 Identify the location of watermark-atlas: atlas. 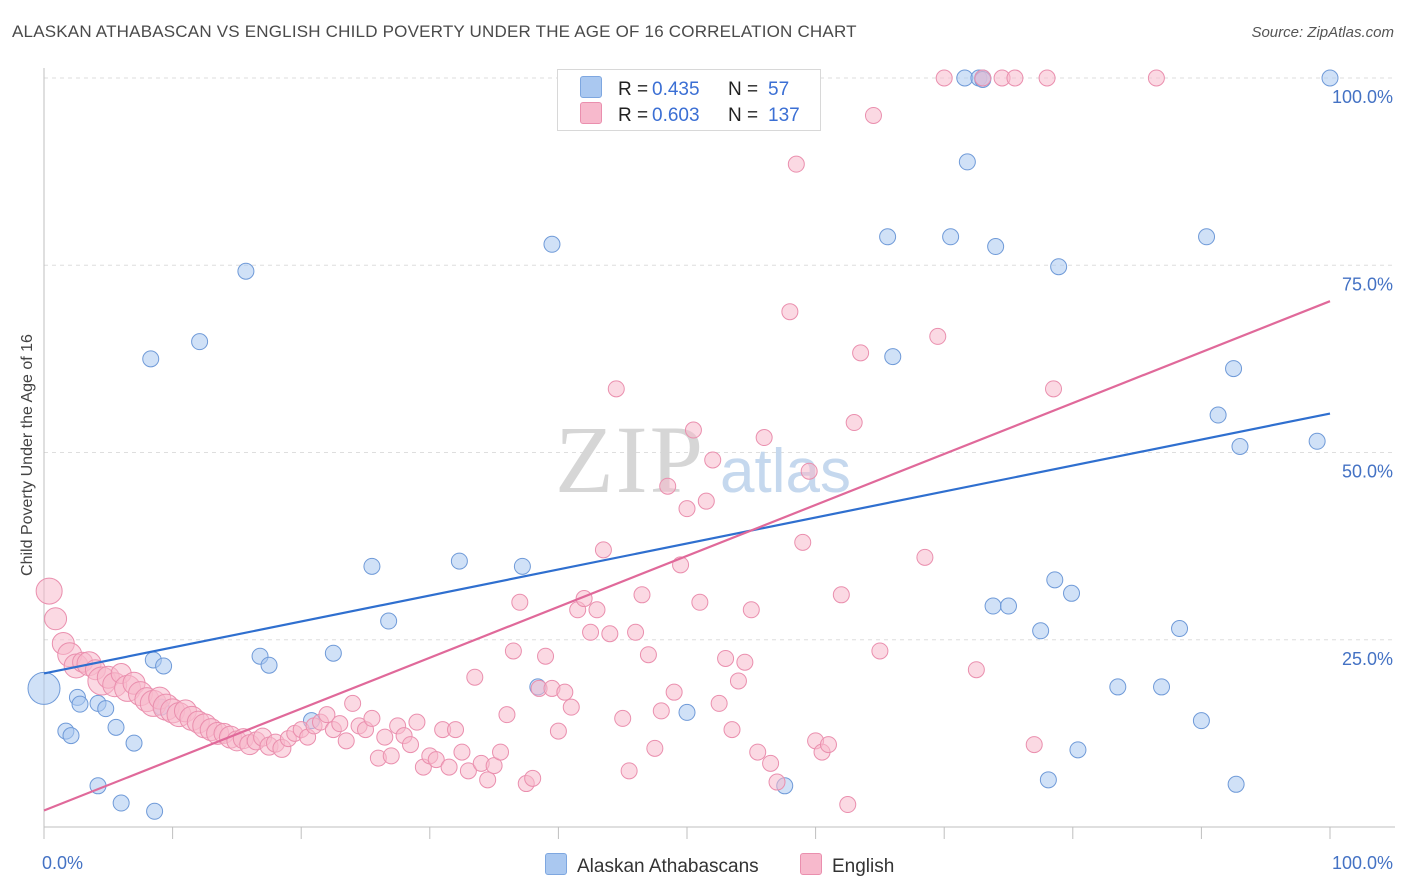
(785, 471).